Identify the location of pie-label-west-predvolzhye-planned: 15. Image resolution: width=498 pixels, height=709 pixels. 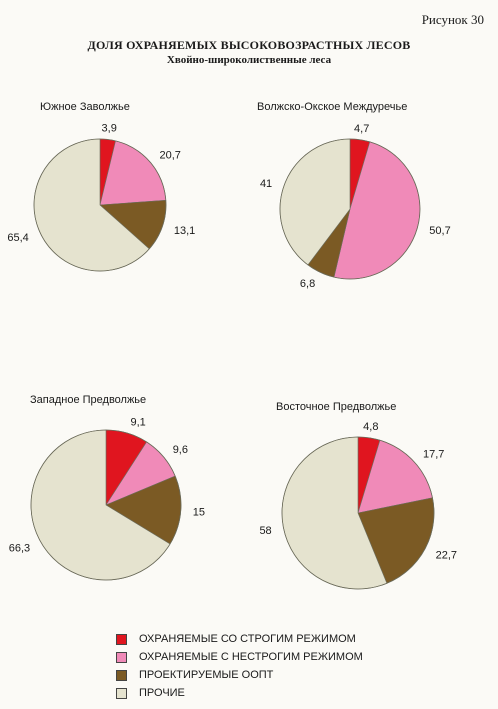
(199, 513).